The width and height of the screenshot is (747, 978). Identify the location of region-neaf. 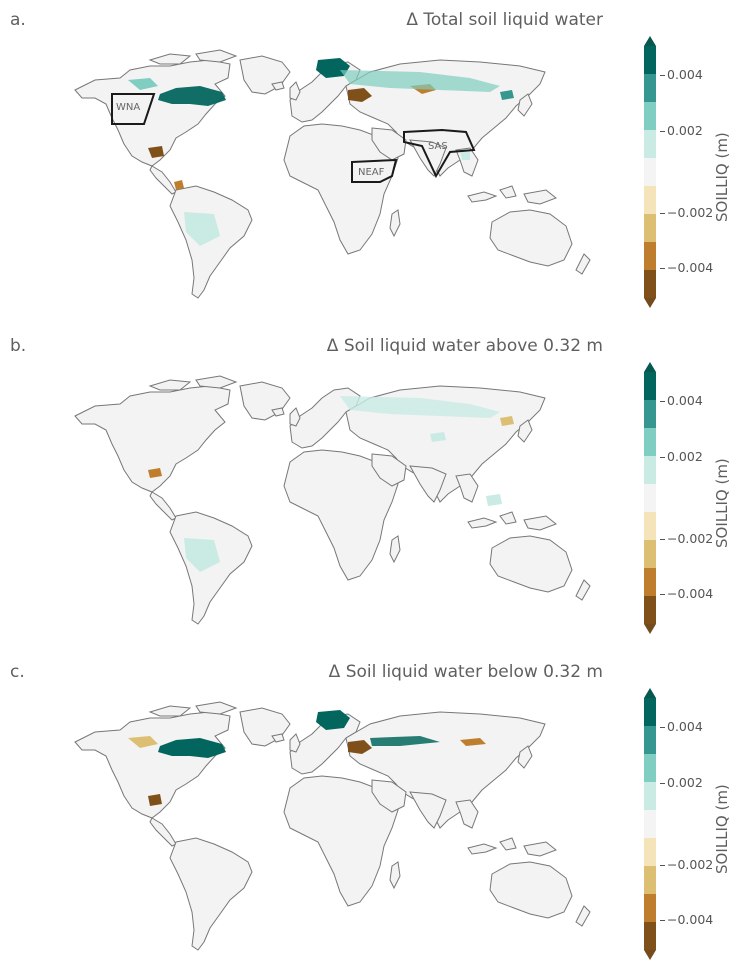
(374, 170).